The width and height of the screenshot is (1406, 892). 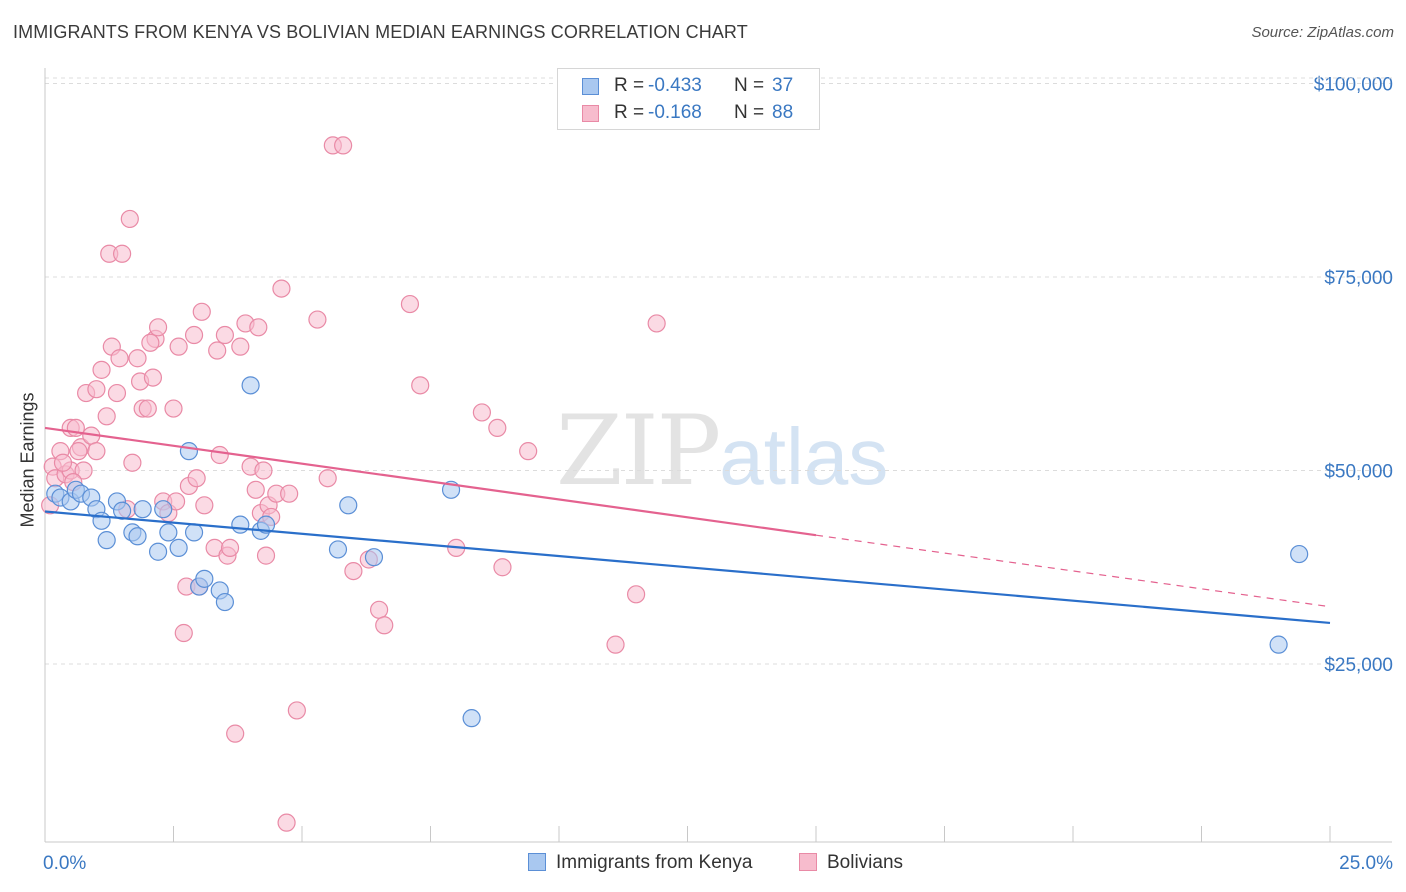 I want to click on legend-r-value: -0.168, so click(x=675, y=112).